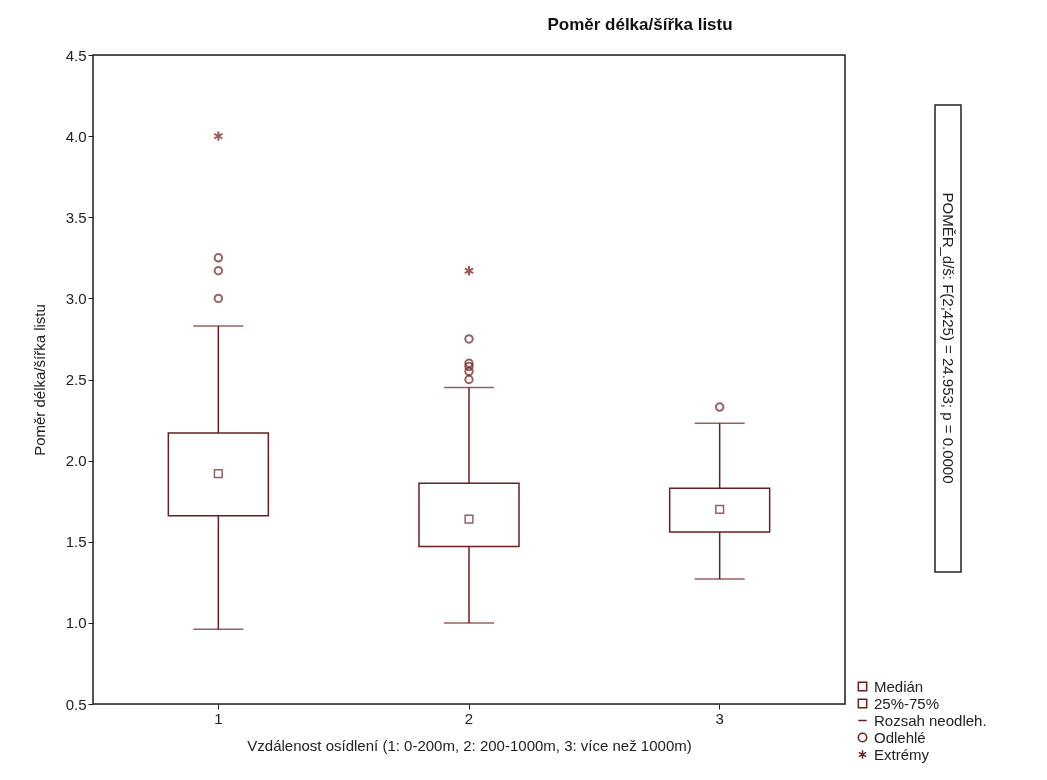  I want to click on text: Rozsah neodleh., so click(930, 720).